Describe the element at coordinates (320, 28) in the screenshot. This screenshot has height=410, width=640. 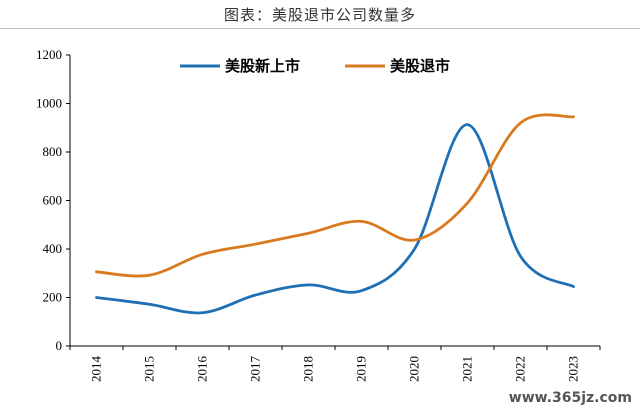
I see `title-divider` at that location.